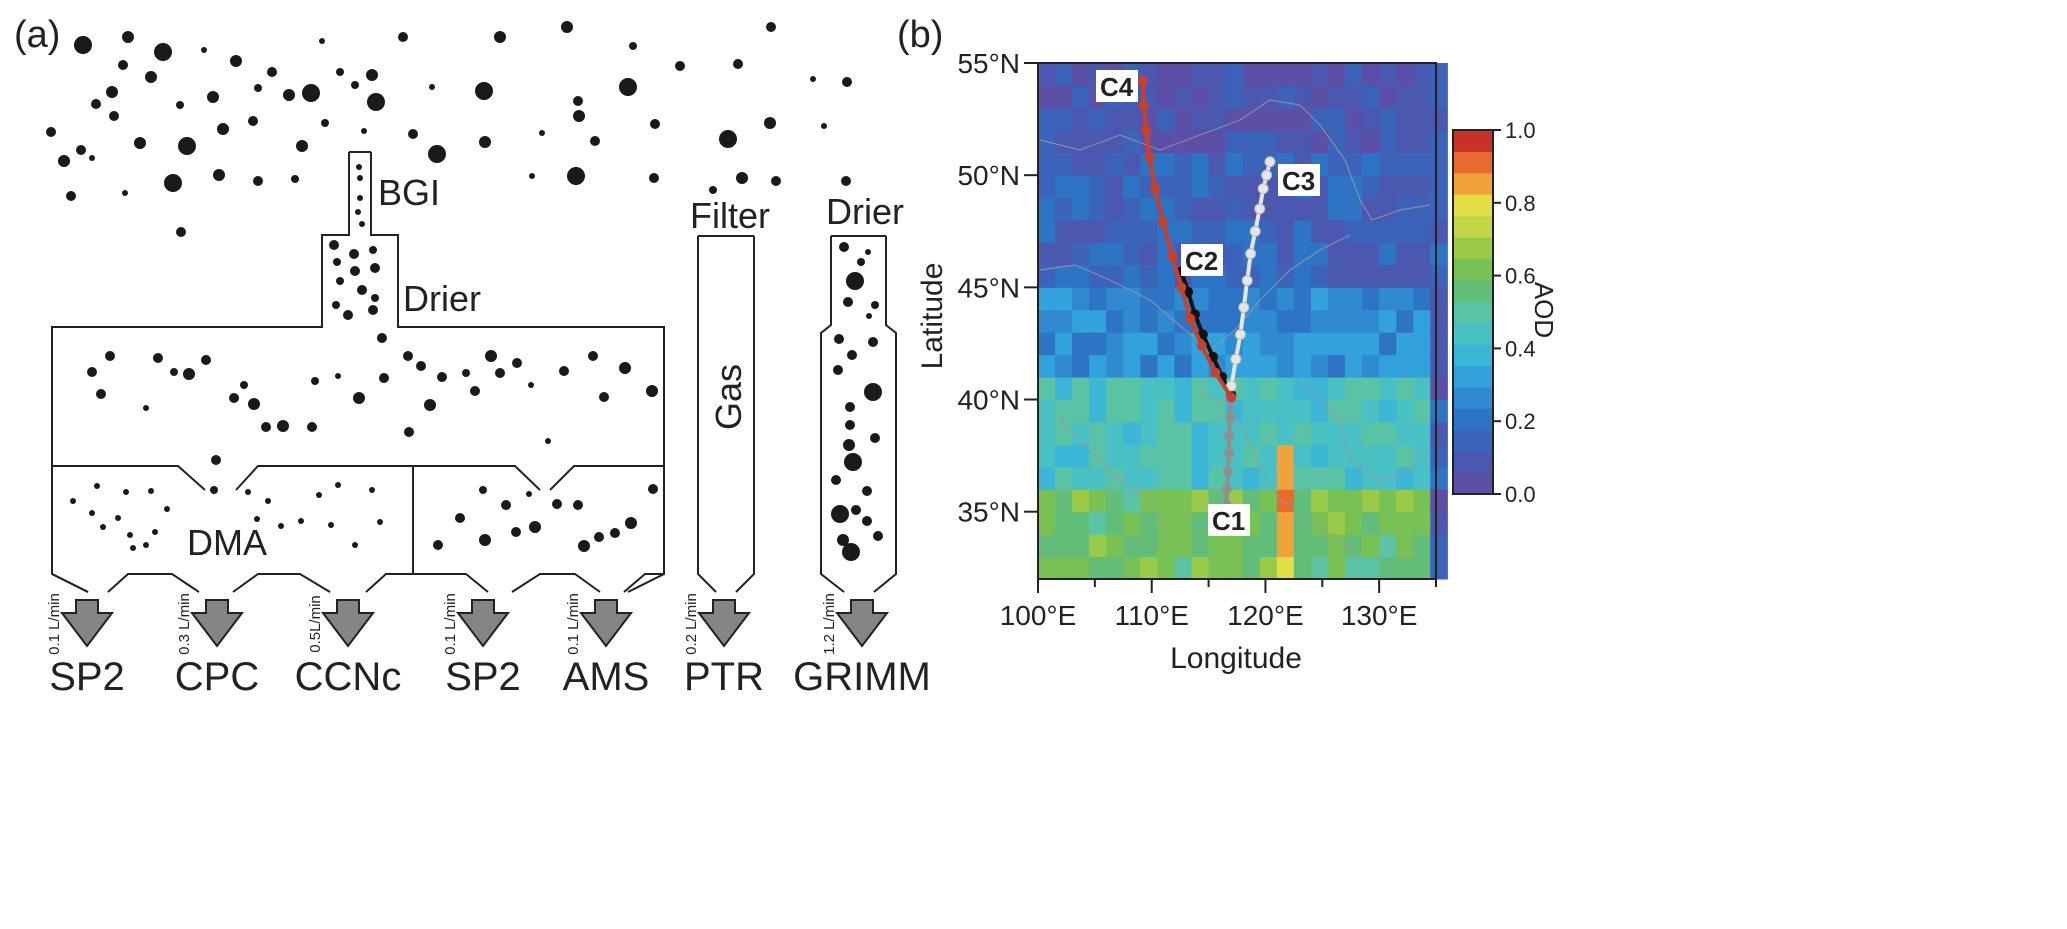 The height and width of the screenshot is (929, 2067). I want to click on outlet-instrument-name: AMS, so click(606, 677).